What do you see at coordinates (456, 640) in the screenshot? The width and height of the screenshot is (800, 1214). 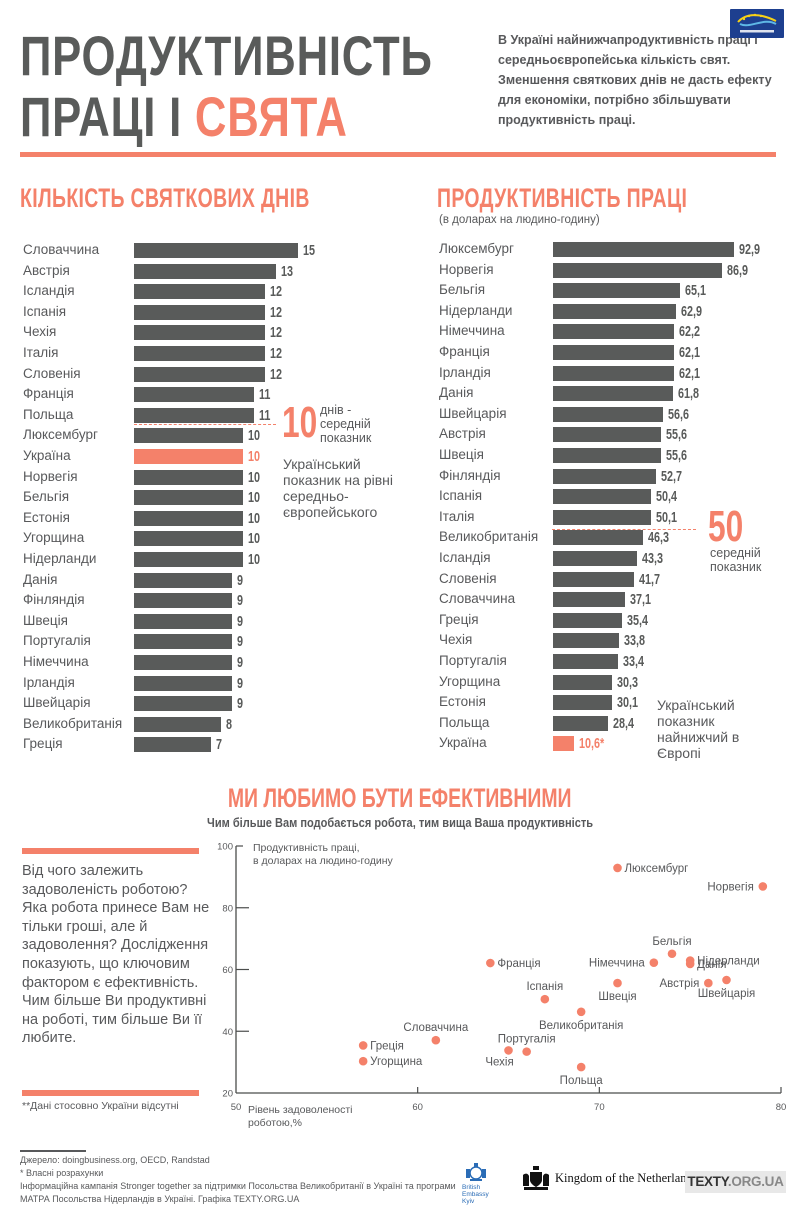 I see `bar-label: Чехія` at bounding box center [456, 640].